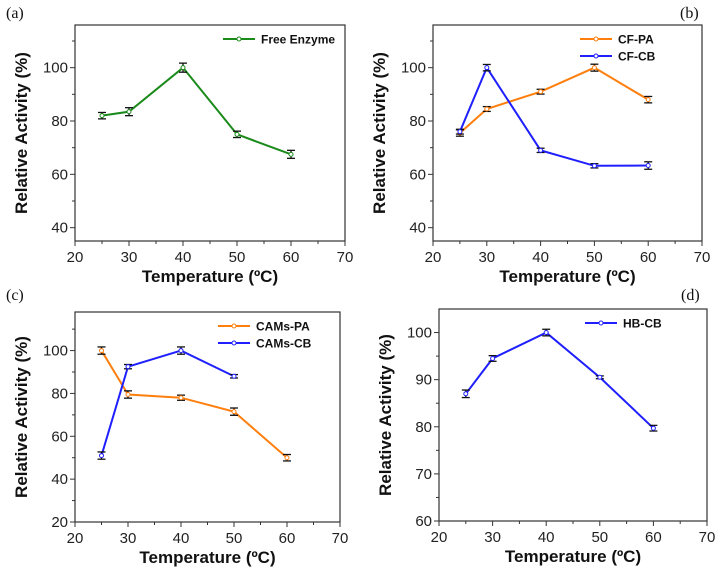 This screenshot has width=724, height=578. Describe the element at coordinates (423, 380) in the screenshot. I see `y-tick-label: 90` at that location.